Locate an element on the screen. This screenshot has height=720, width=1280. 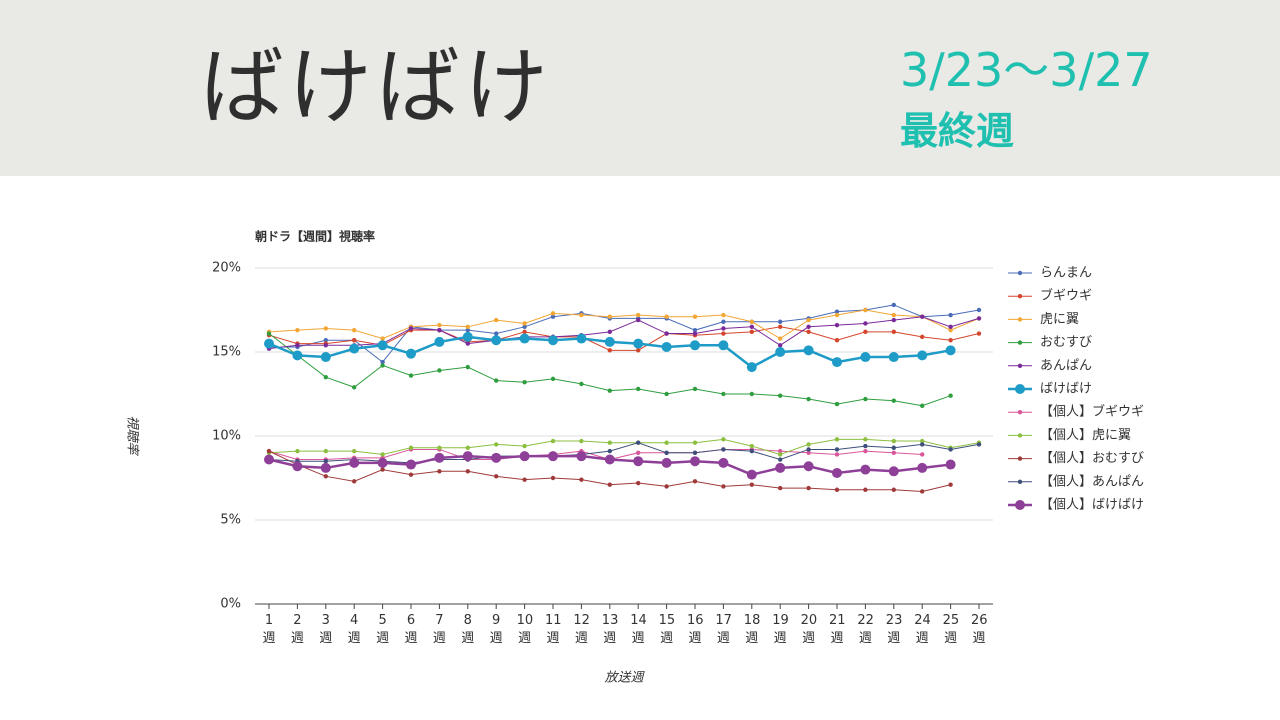
legend-label: ばけばけ is located at coordinates (1066, 389).